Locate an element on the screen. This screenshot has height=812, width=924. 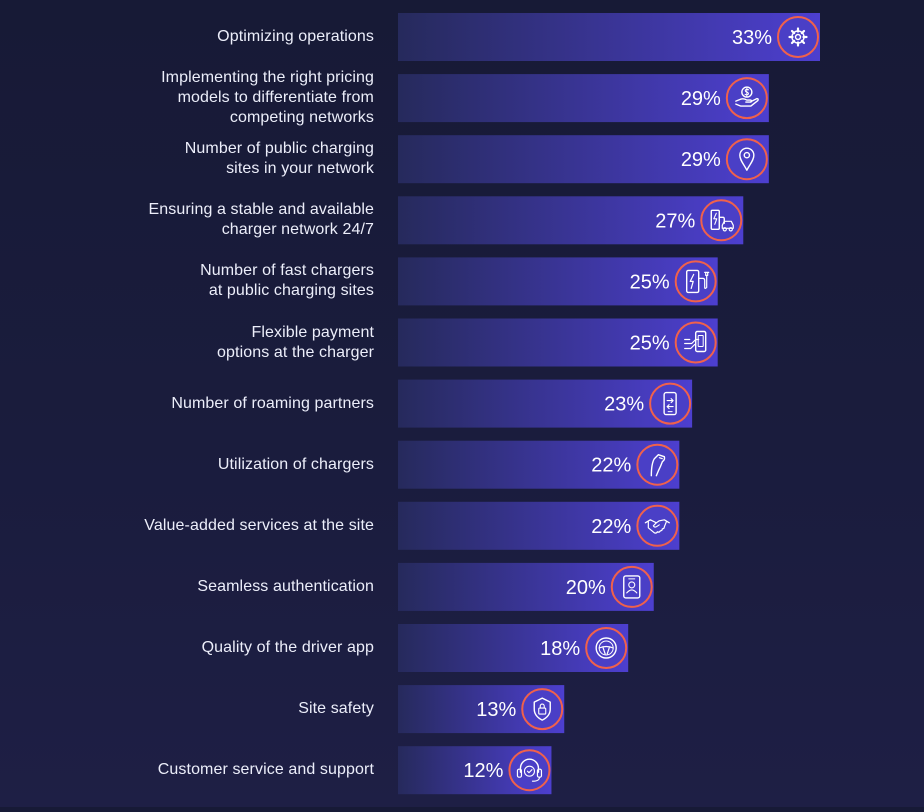
money-hand-icon is located at coordinates (747, 96).